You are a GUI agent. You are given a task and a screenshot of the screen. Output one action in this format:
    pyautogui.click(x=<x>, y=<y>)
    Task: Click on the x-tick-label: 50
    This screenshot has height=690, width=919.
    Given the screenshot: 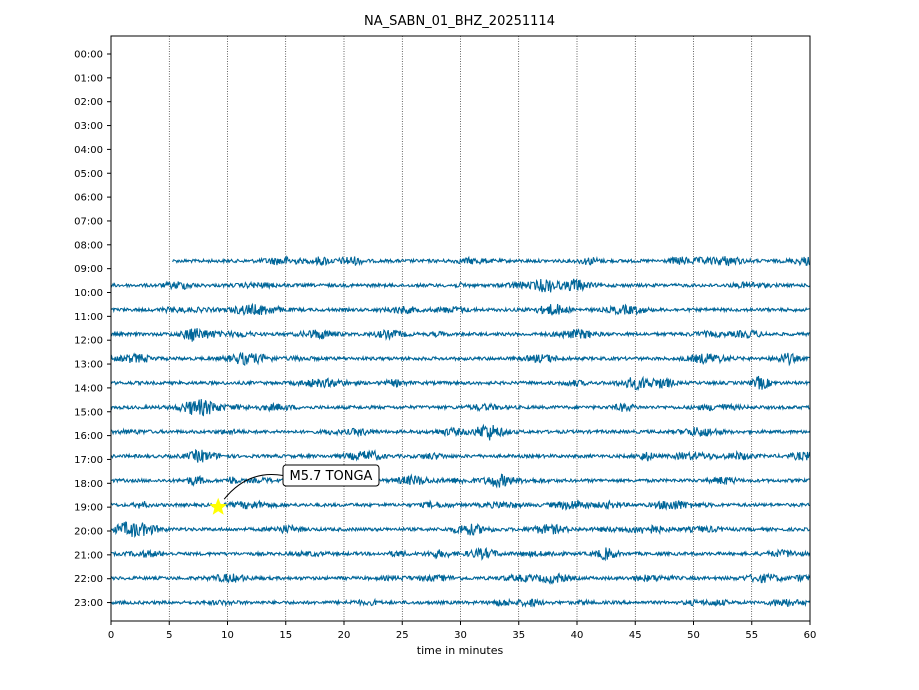 What is the action you would take?
    pyautogui.click(x=693, y=635)
    